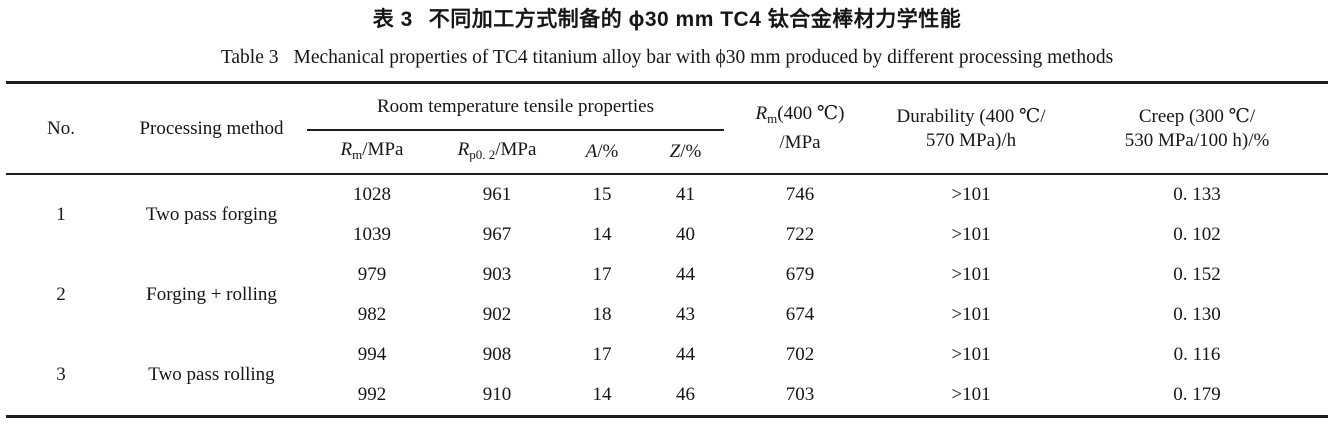 Image resolution: width=1334 pixels, height=432 pixels. Describe the element at coordinates (497, 354) in the screenshot. I see `cell-rp02: 908` at that location.